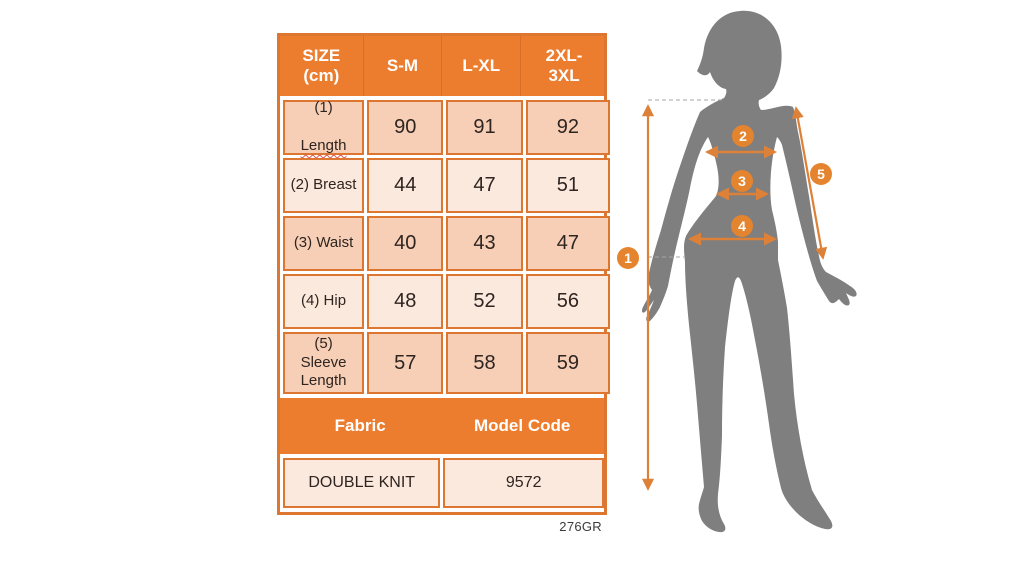 The width and height of the screenshot is (1024, 571). What do you see at coordinates (564, 65) in the screenshot?
I see `header-size-2xl3xl: 2XL- 3XL` at bounding box center [564, 65].